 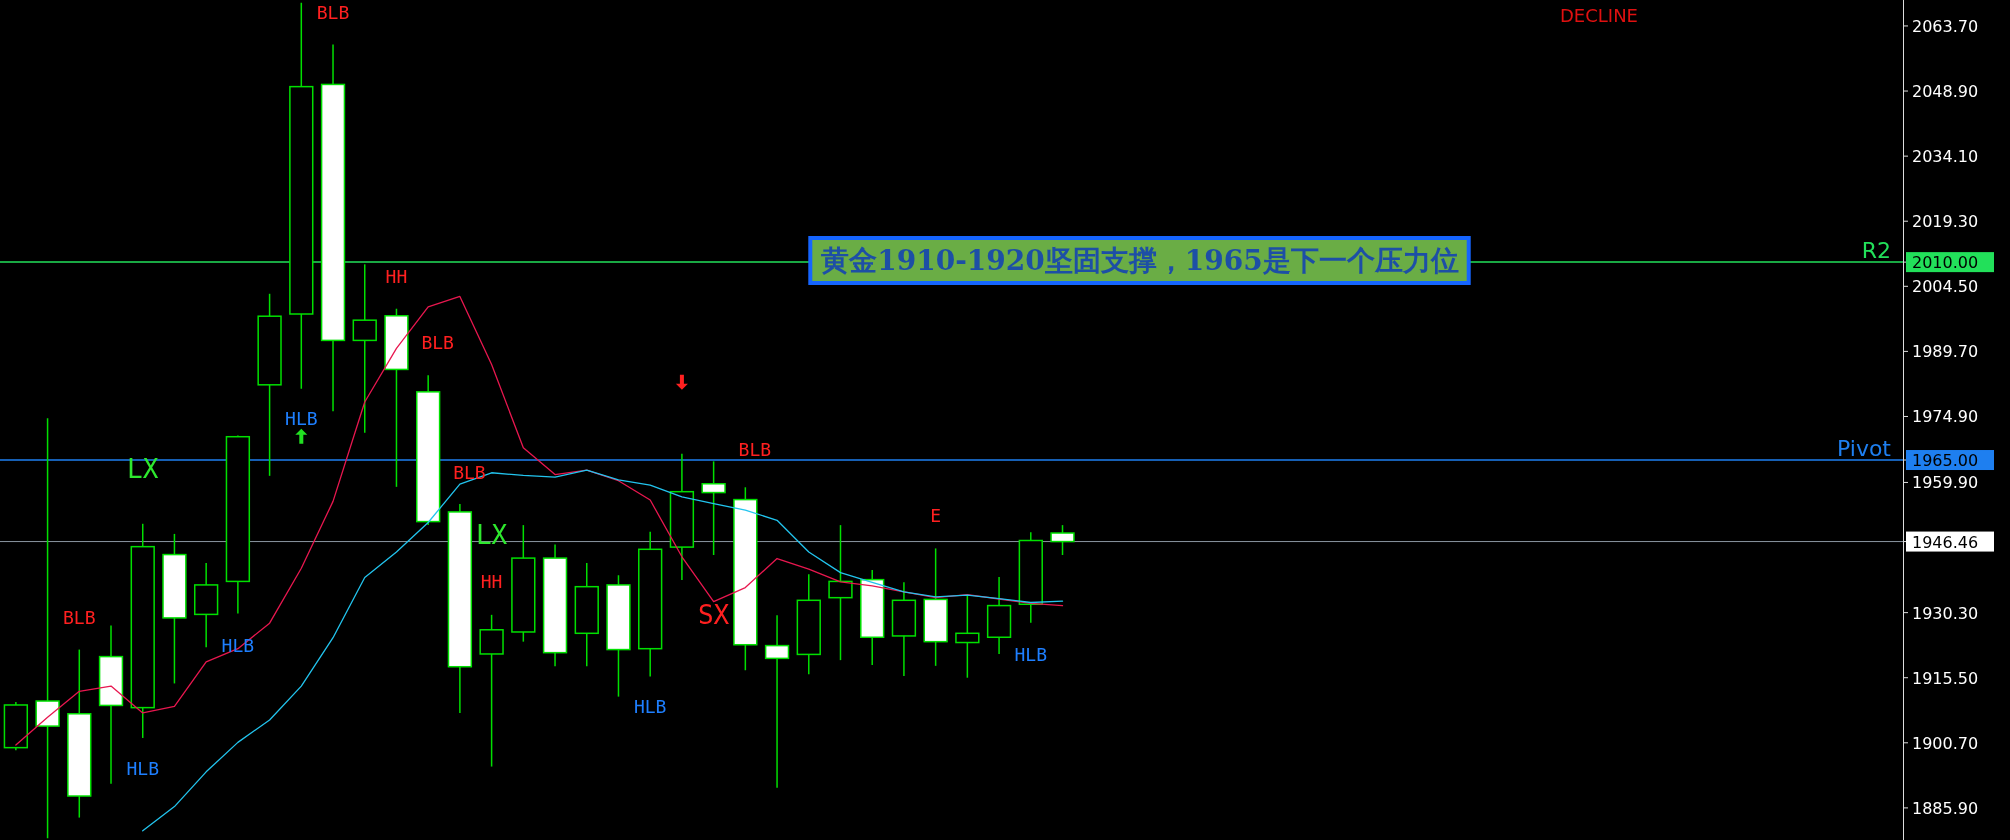 I want to click on y-tick-label: 1965.00, so click(x=1945, y=461).